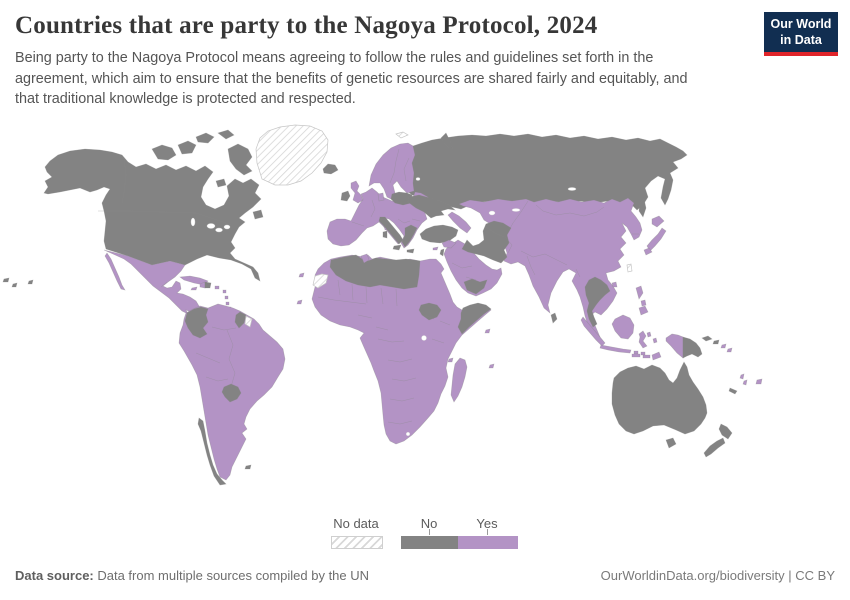 The image size is (850, 600). What do you see at coordinates (217, 287) in the screenshot?
I see `region-puerto-rico` at bounding box center [217, 287].